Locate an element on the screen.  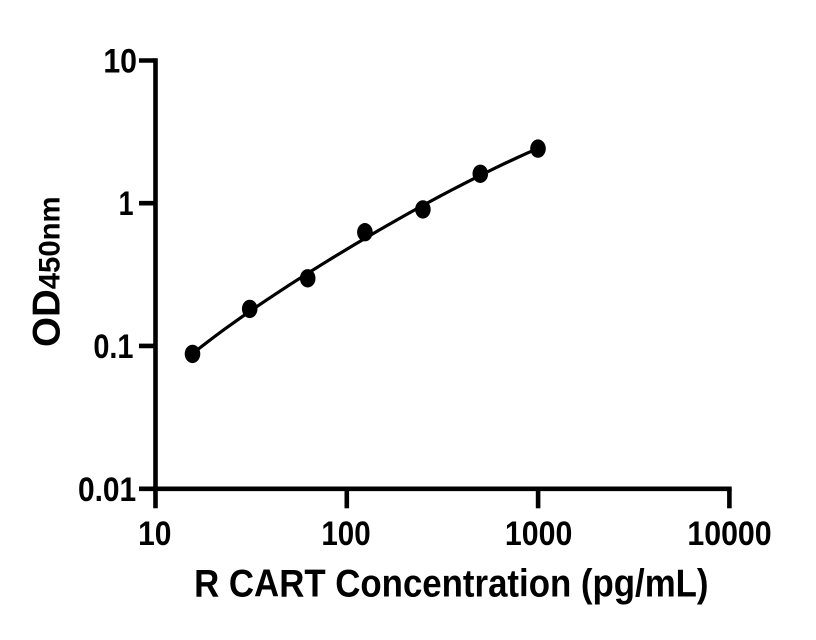
svg-text: OD450nm is located at coordinates (47, 271).